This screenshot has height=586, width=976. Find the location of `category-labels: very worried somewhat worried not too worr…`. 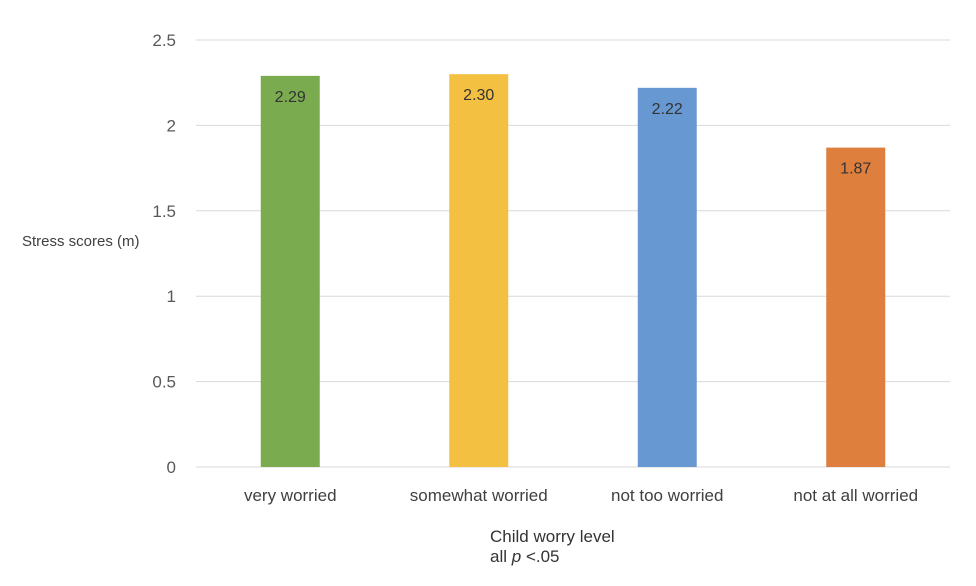

category-labels: very worried somewhat worried not too worr… is located at coordinates (581, 495).